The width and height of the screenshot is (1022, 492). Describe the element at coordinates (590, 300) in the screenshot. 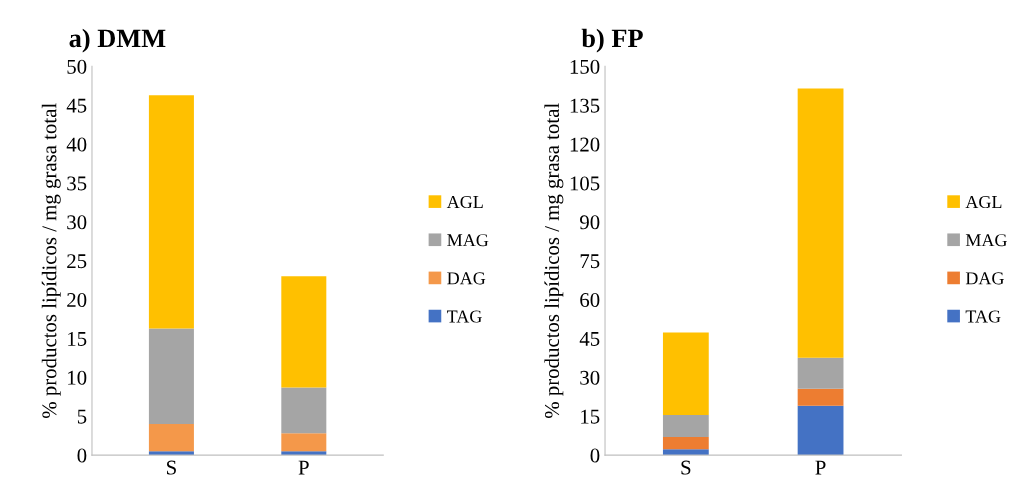

I see `y-tick-label: 60` at that location.